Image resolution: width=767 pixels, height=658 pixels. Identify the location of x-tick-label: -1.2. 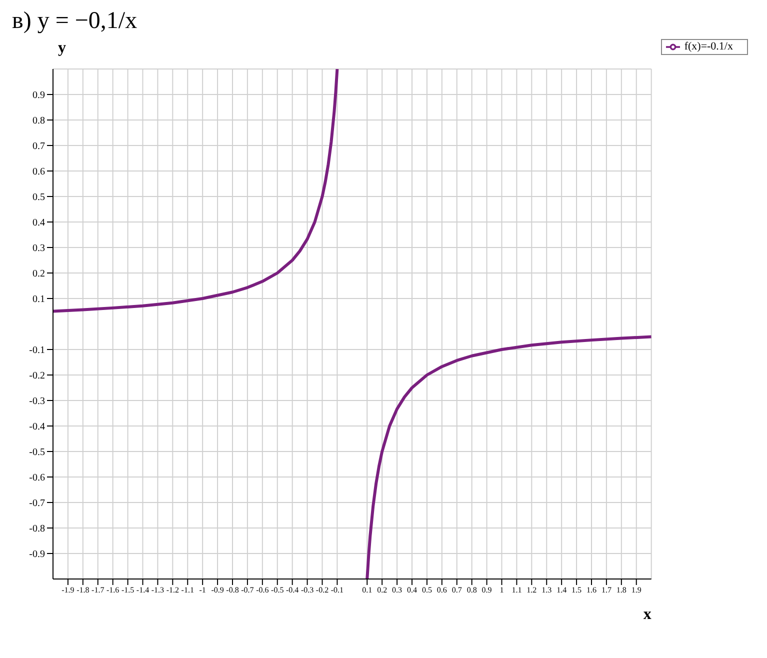
(172, 590).